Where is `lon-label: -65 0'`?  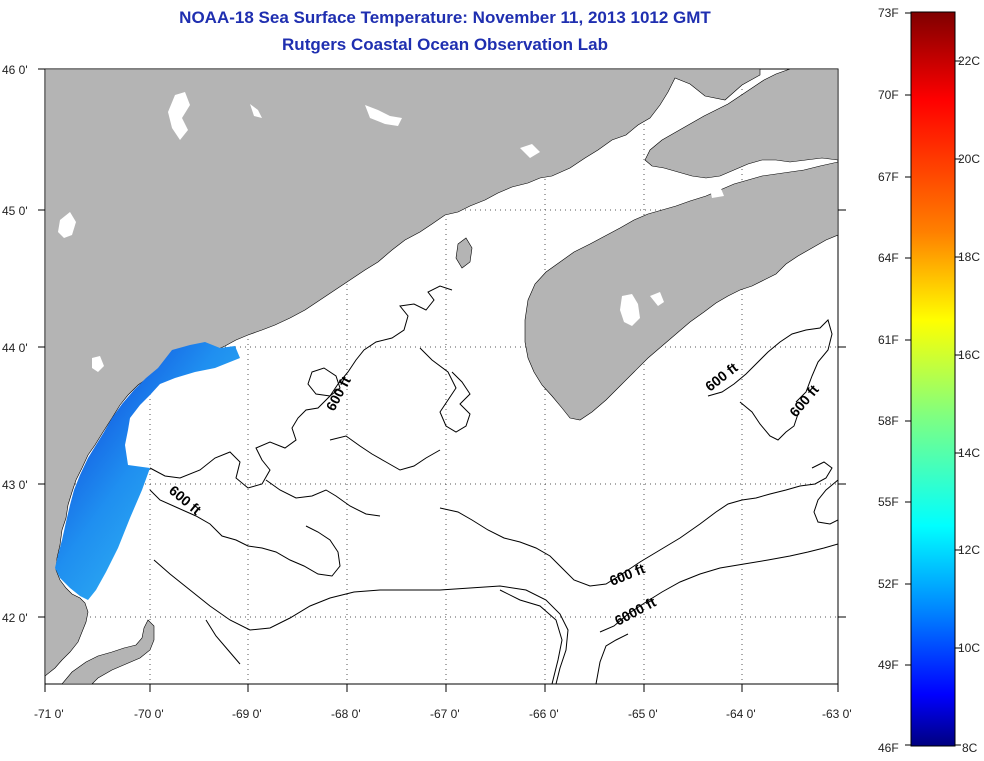 lon-label: -65 0' is located at coordinates (643, 714).